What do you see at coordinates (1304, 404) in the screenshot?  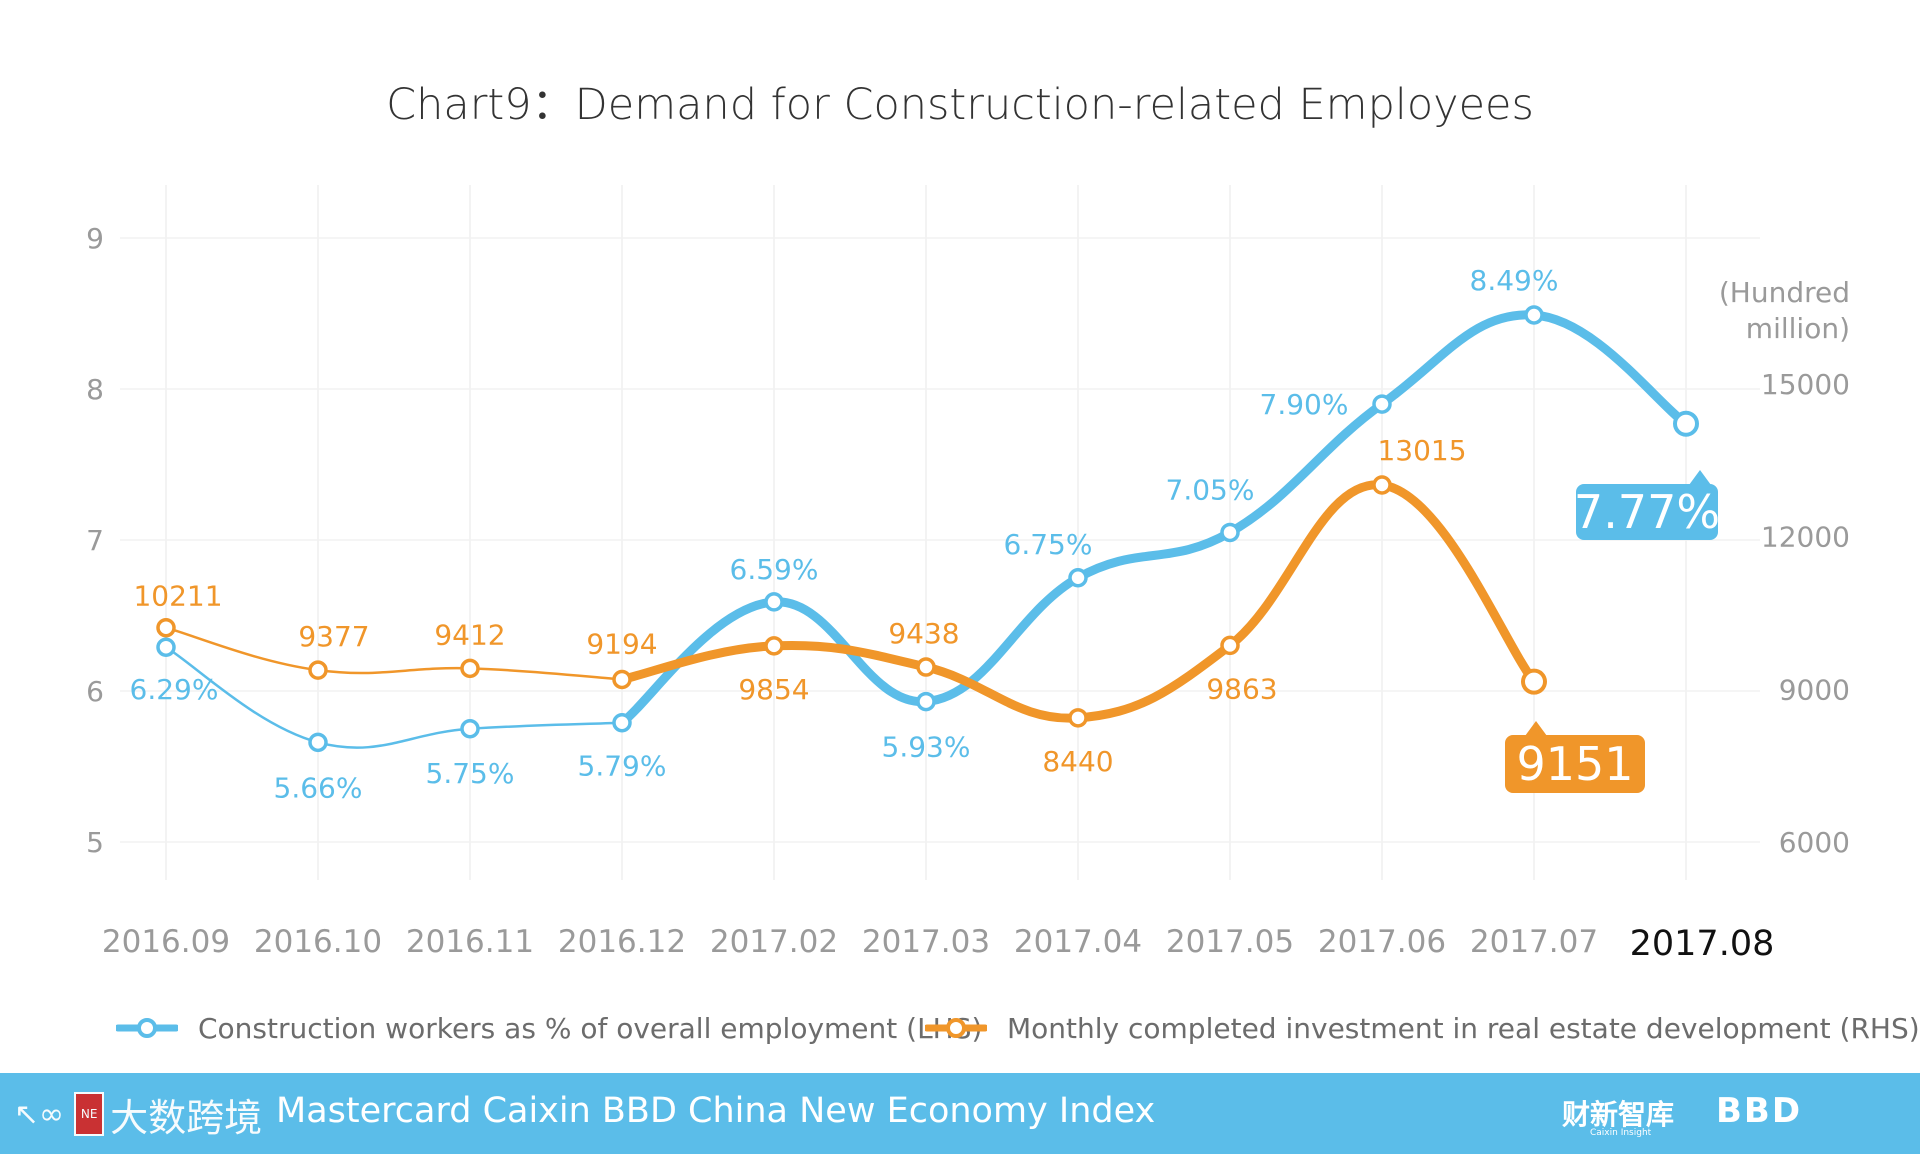 I see `blue-data-label: 7.90%` at bounding box center [1304, 404].